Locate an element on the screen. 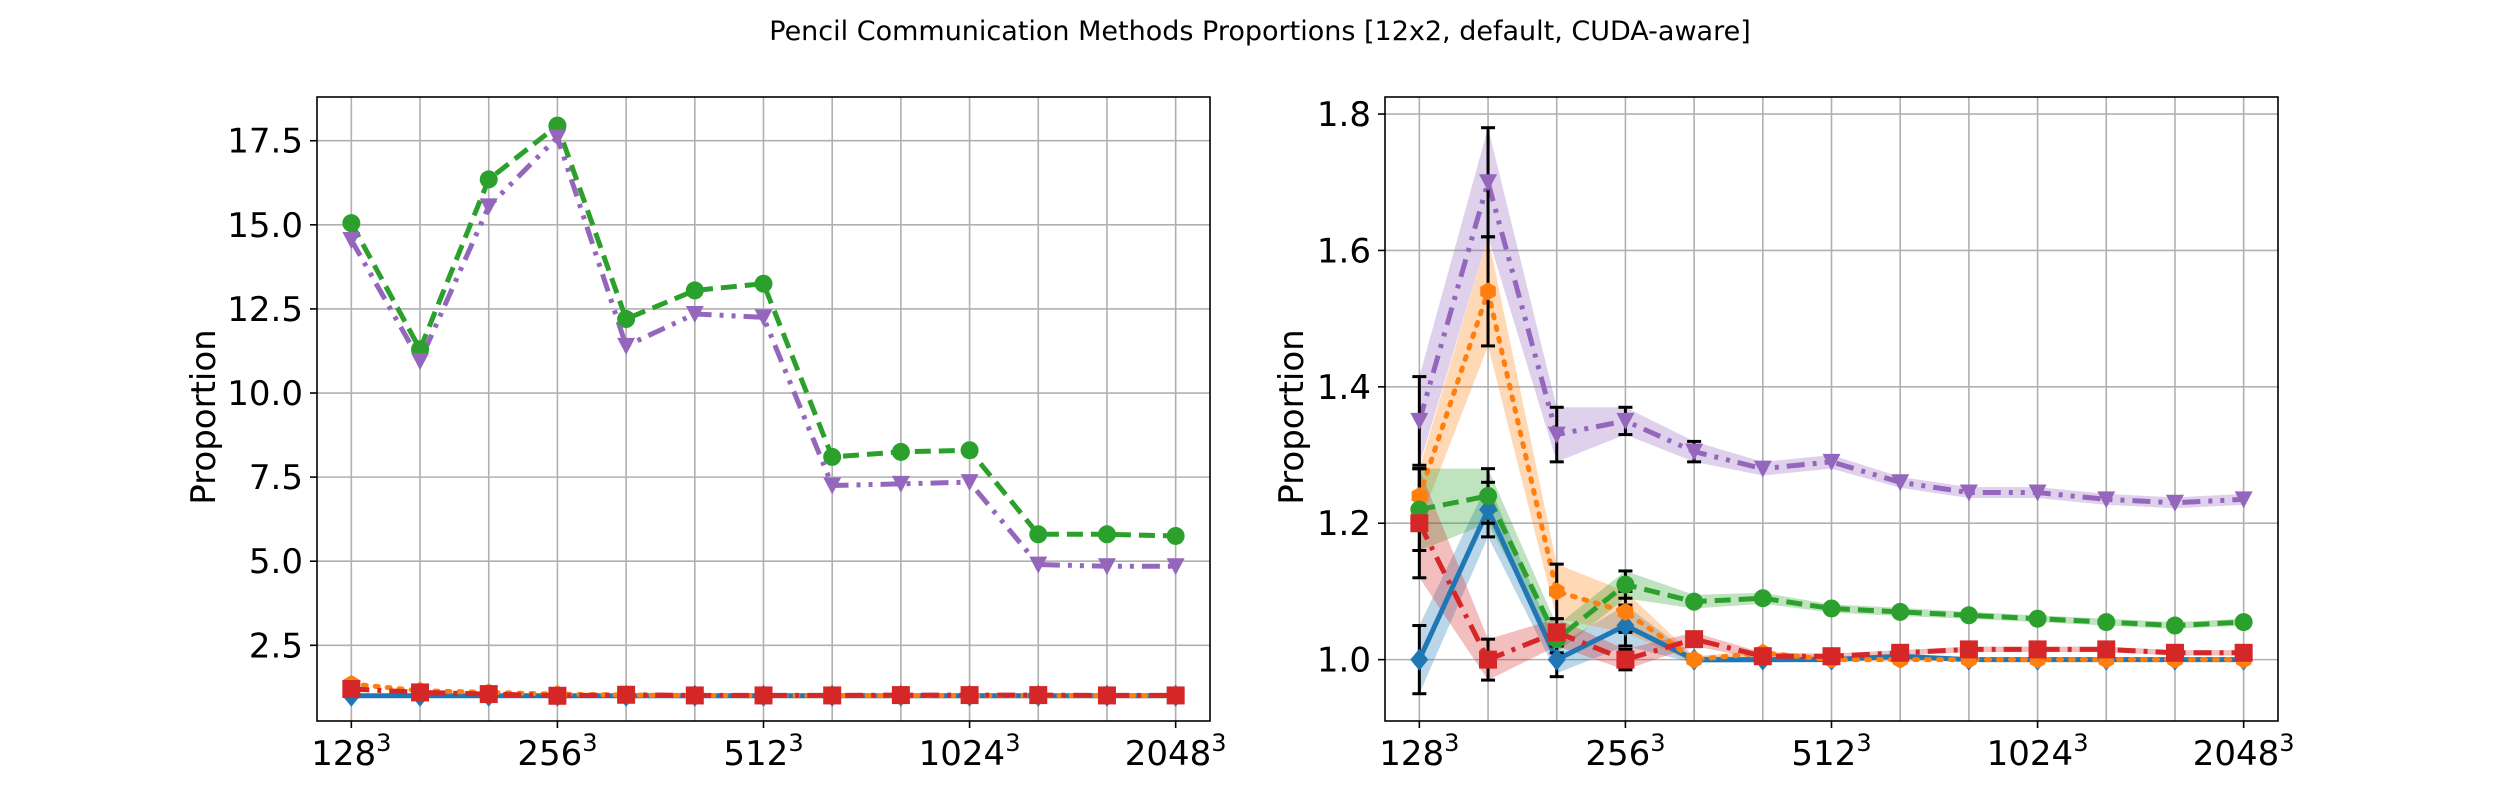  y-axis-label: Proportion is located at coordinates (204, 416).